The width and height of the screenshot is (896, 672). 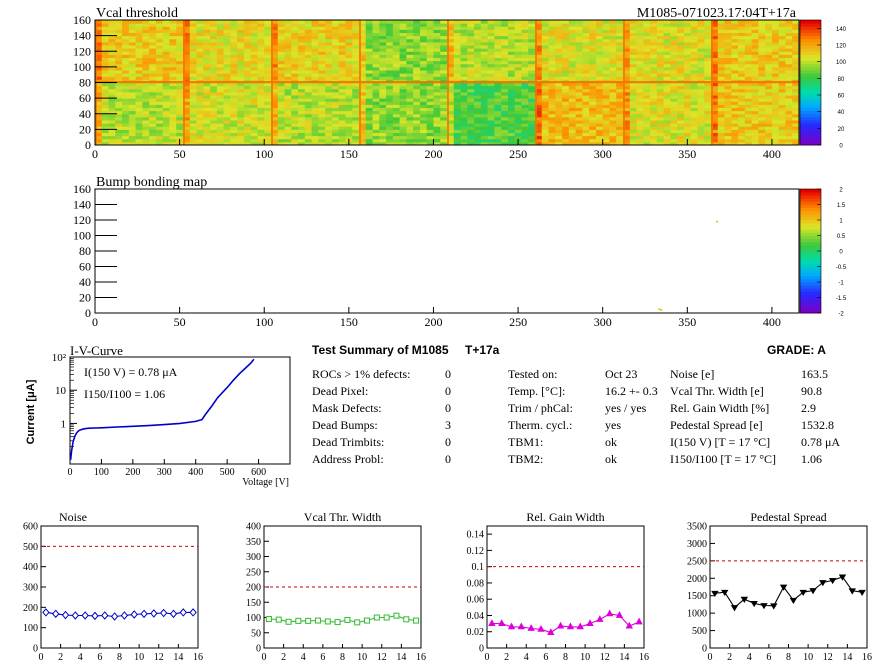 What do you see at coordinates (867, 657) in the screenshot?
I see `x-tick-label: 16` at bounding box center [867, 657].